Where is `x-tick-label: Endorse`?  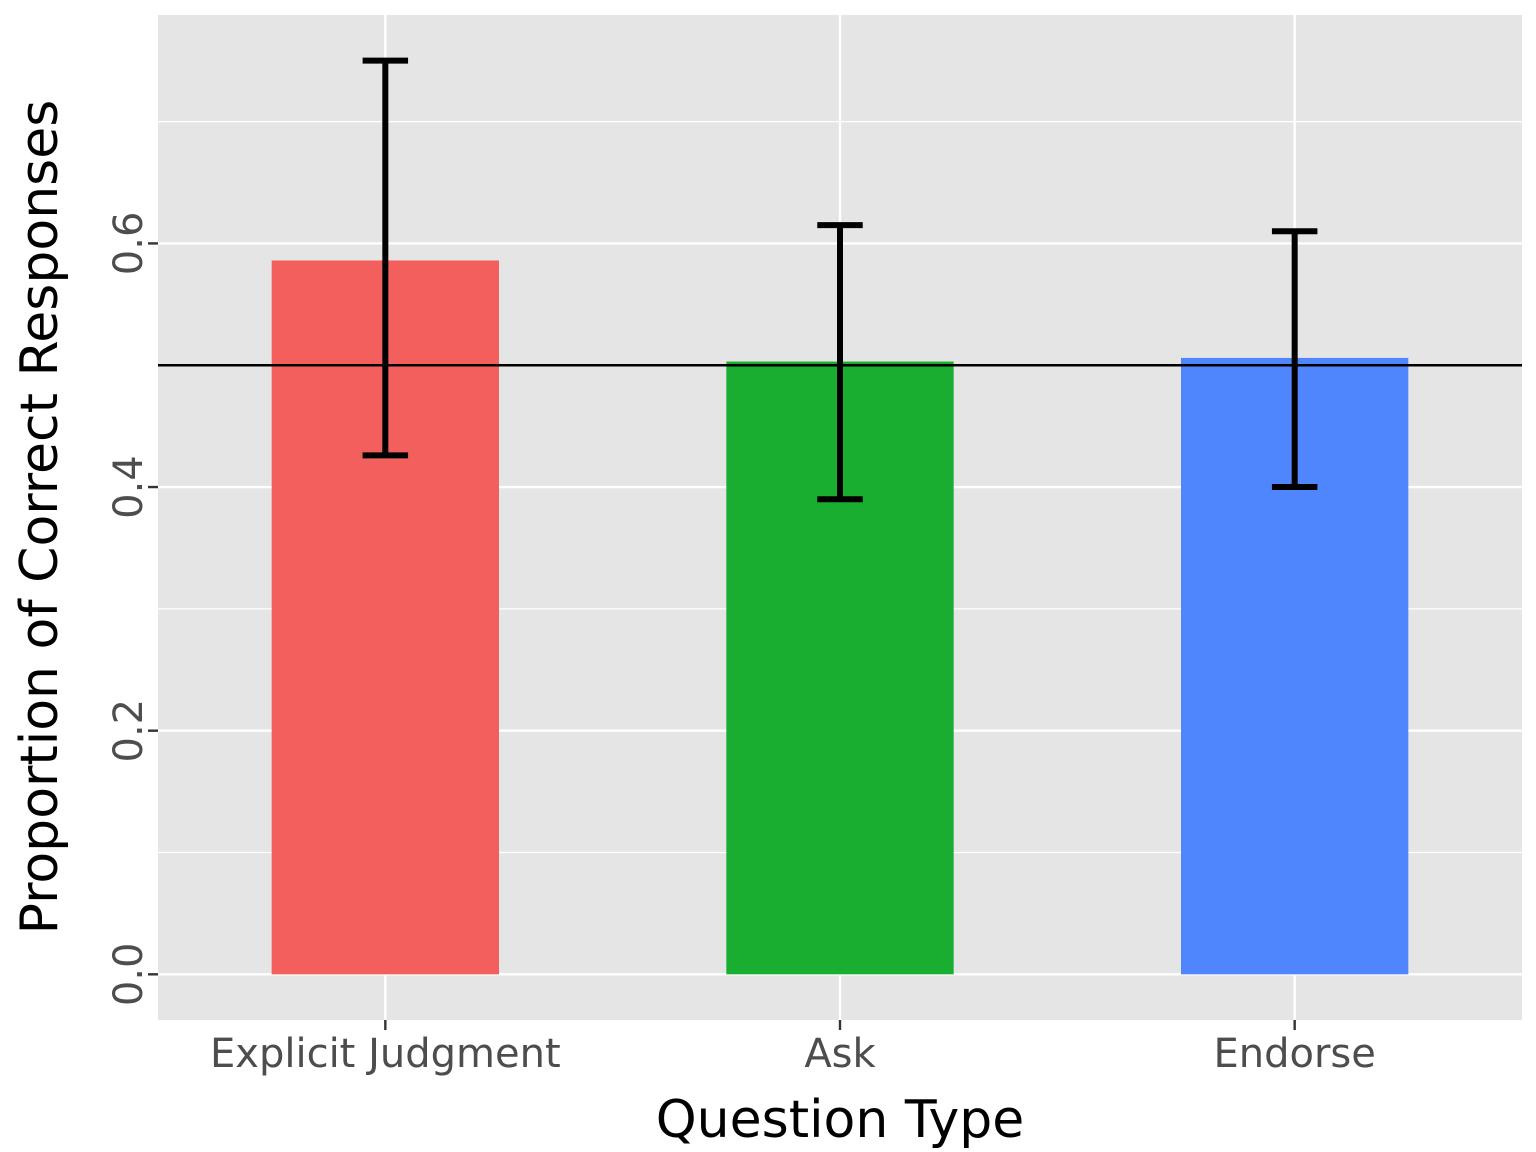 x-tick-label: Endorse is located at coordinates (1294, 1054).